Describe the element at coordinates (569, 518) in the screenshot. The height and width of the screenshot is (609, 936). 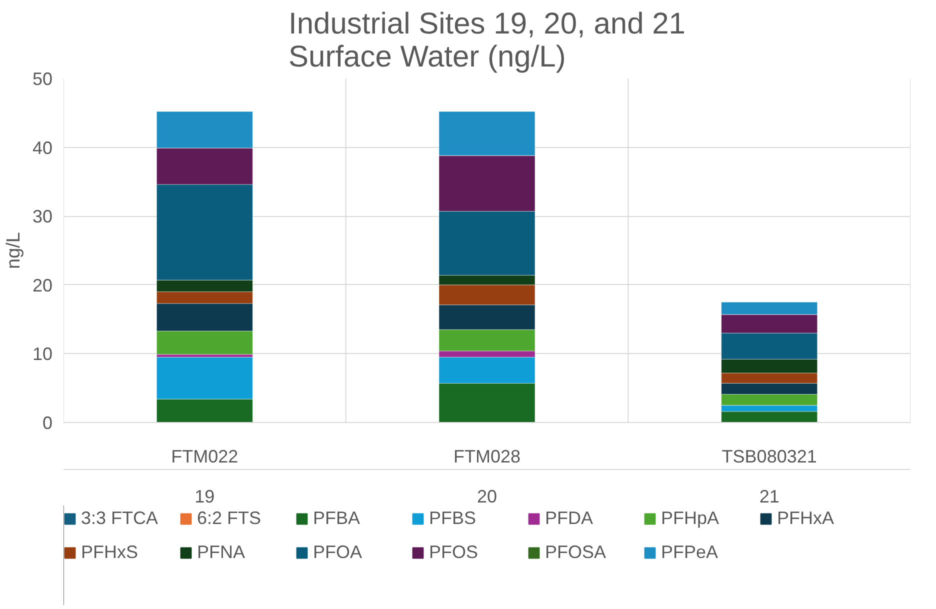
I see `legend-label: PFDA` at that location.